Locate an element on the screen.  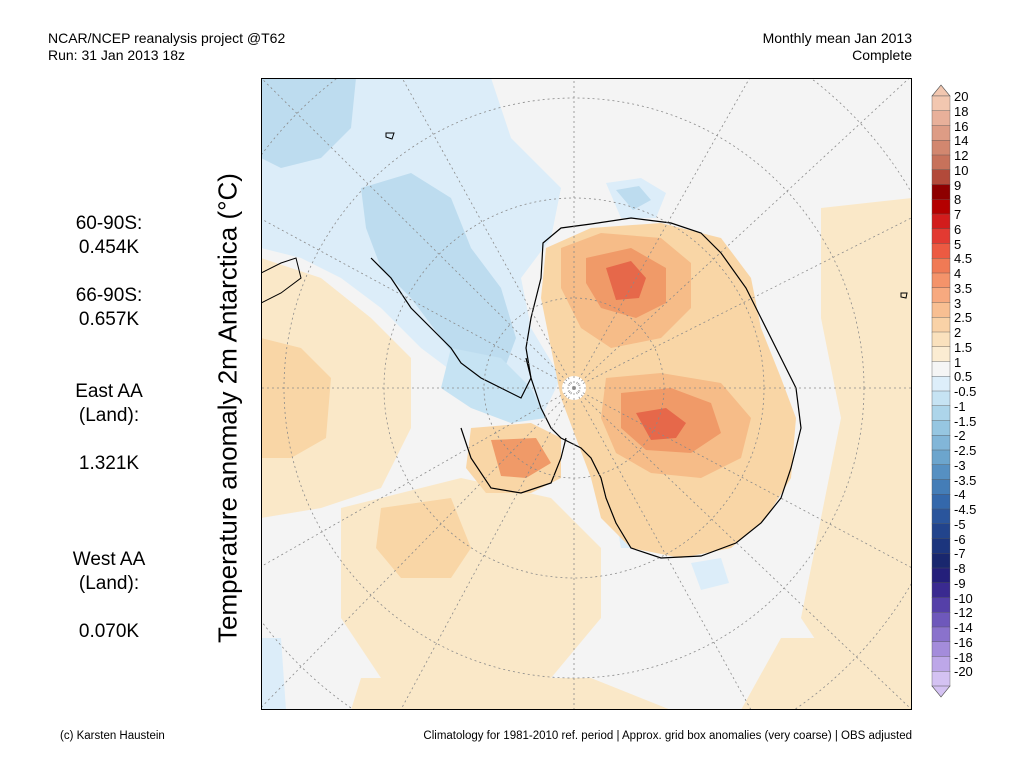
stat-value: 0.657K is located at coordinates (109, 319).